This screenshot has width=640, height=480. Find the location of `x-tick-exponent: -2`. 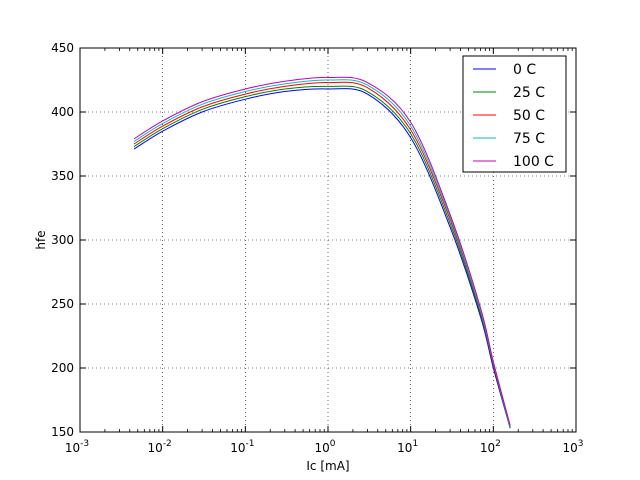

x-tick-exponent: -2 is located at coordinates (167, 444).